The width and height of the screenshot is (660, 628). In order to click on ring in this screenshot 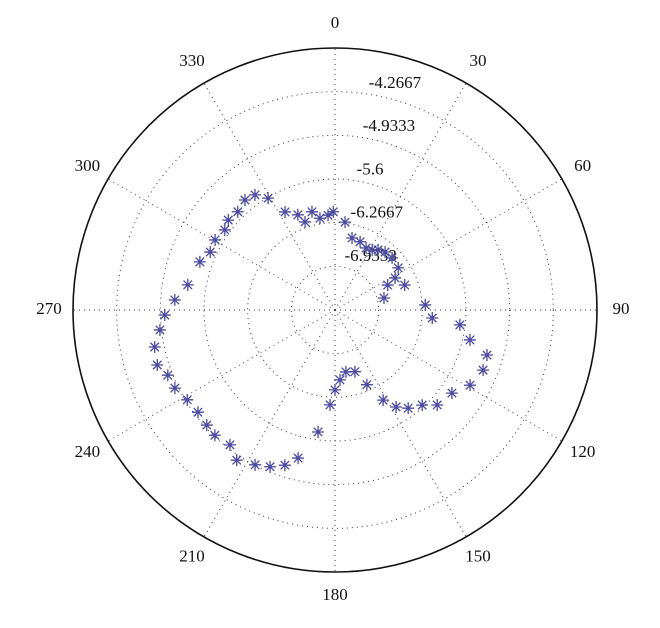, I will do `click(335, 310)`.